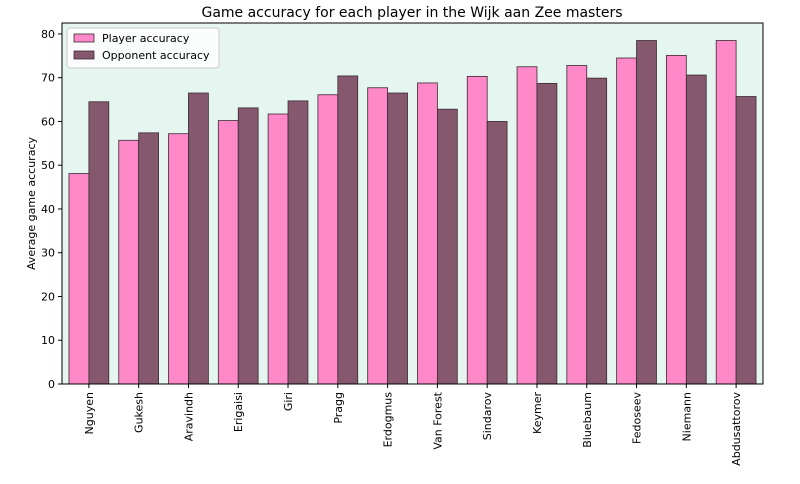 The height and width of the screenshot is (484, 800). Describe the element at coordinates (198, 238) in the screenshot. I see `bar-opponent-aravindh` at that location.